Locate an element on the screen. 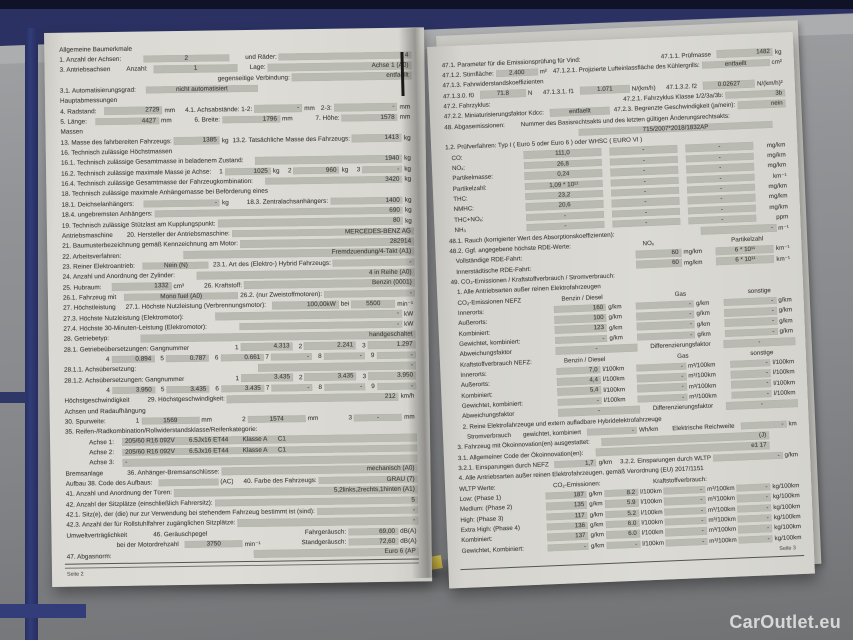 This screenshot has height=640, width=853. field-label: N is located at coordinates (530, 93).